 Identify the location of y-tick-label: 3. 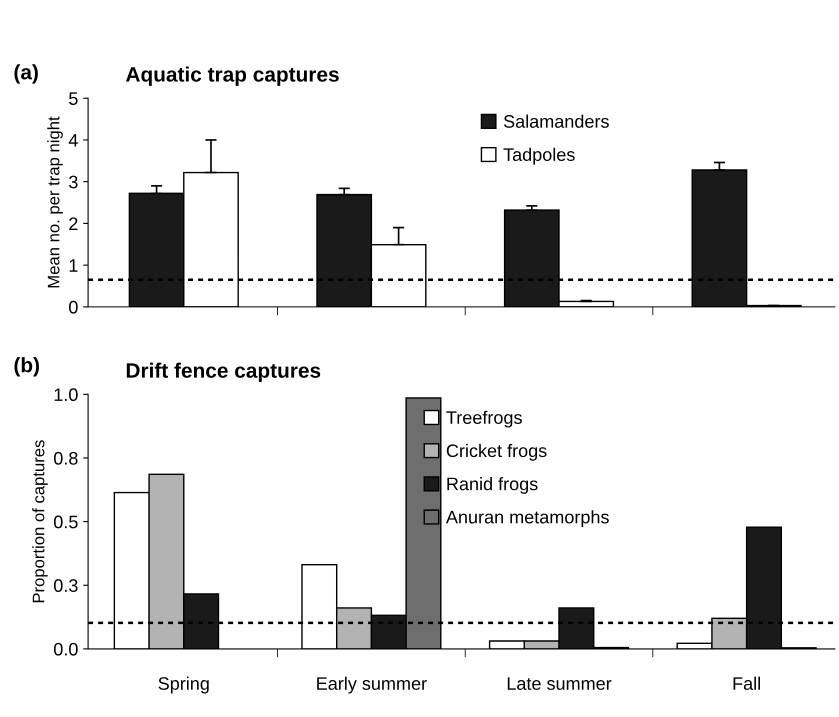
(73, 182).